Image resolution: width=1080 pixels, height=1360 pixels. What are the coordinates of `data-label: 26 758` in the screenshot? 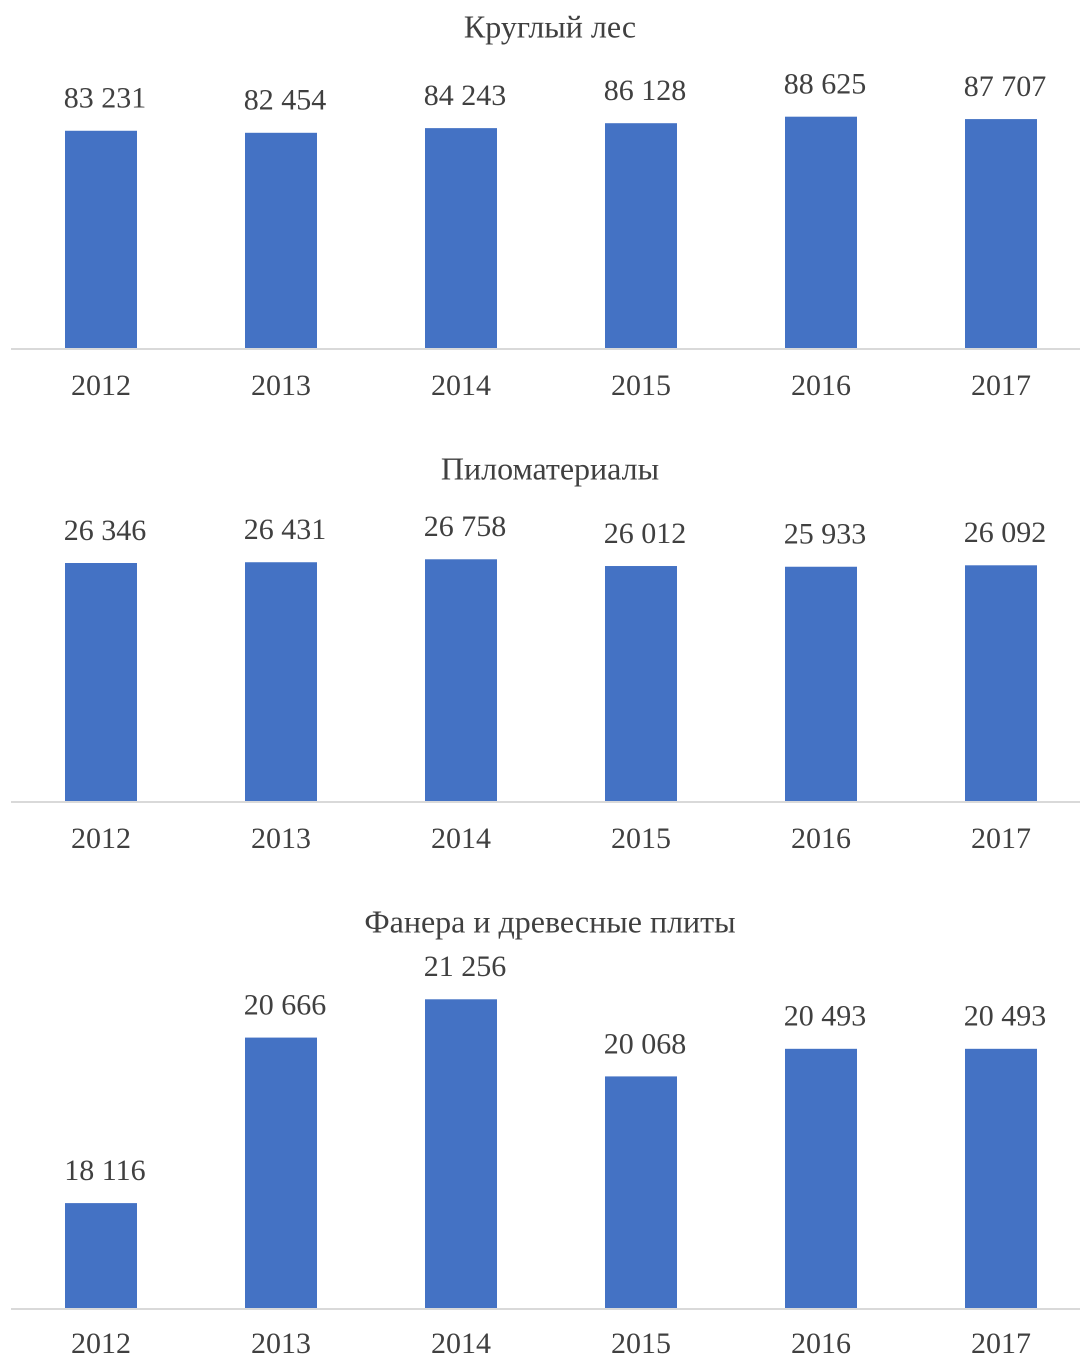 It's located at (465, 526).